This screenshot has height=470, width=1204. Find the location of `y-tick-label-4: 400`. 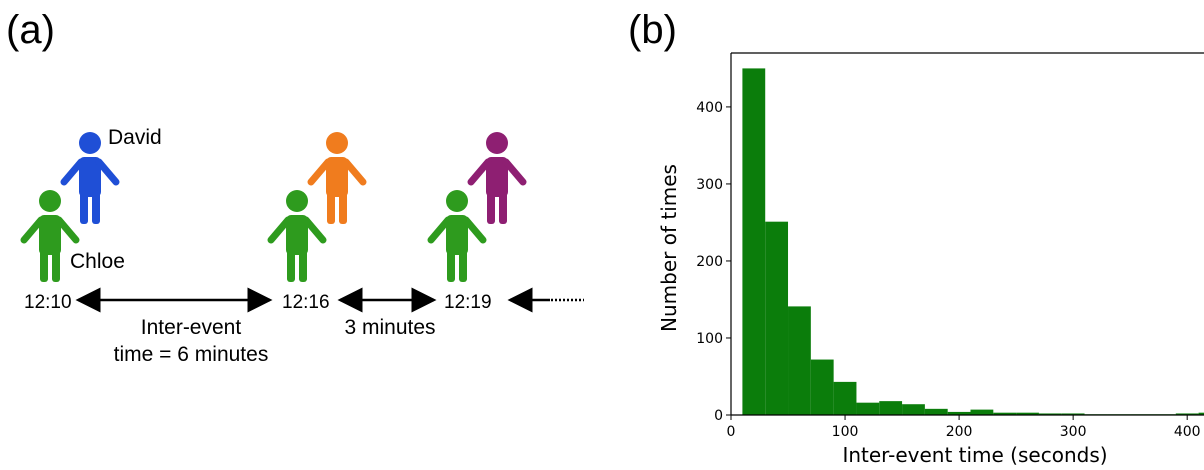

y-tick-label-4: 400 is located at coordinates (709, 108).